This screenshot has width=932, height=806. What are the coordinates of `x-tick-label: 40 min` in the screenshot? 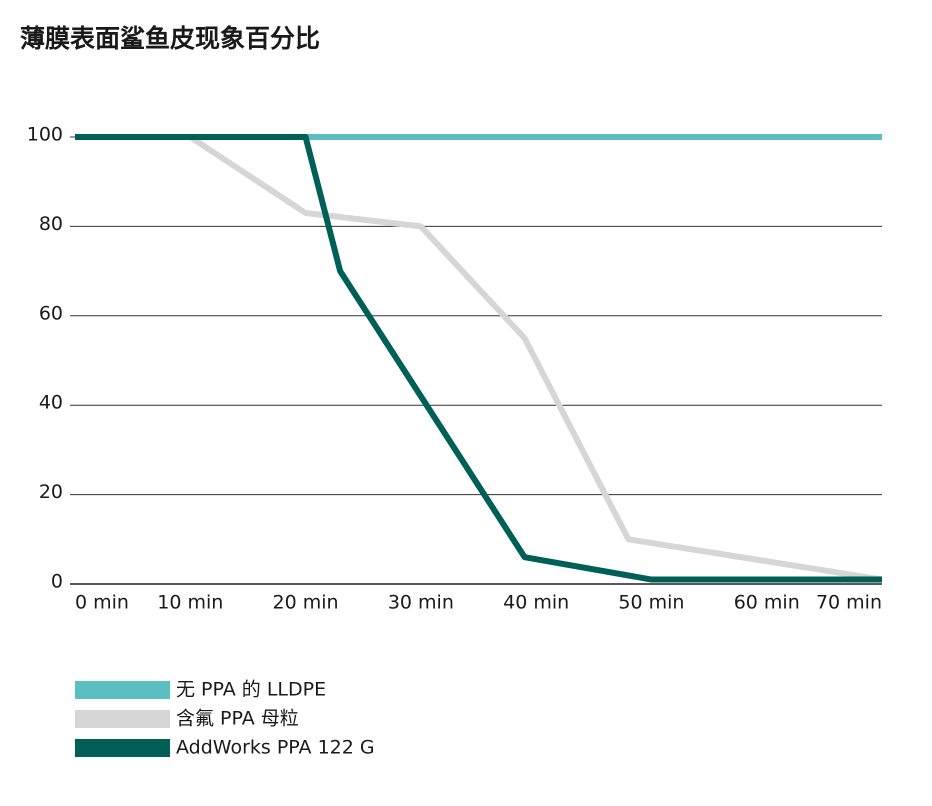 It's located at (536, 603).